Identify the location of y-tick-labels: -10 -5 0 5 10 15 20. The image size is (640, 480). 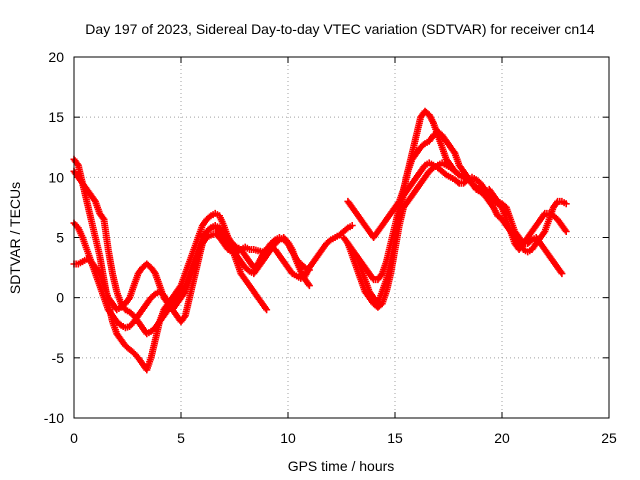
(54, 237).